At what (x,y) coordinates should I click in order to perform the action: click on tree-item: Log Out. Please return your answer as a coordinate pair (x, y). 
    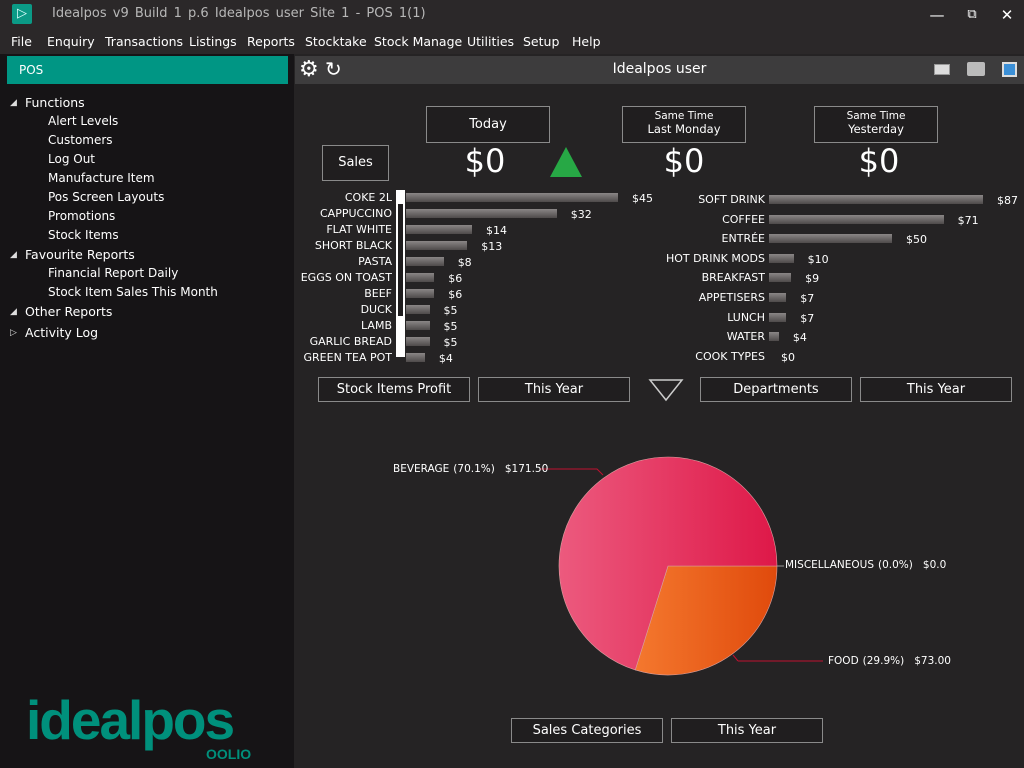
    Looking at the image, I should click on (72, 159).